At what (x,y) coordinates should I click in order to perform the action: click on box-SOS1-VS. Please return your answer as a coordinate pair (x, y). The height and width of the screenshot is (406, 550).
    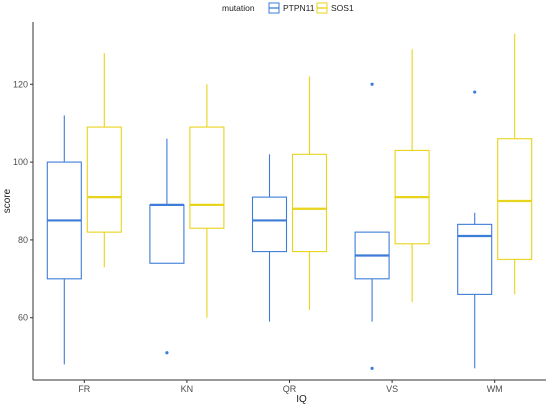
    Looking at the image, I should click on (412, 176).